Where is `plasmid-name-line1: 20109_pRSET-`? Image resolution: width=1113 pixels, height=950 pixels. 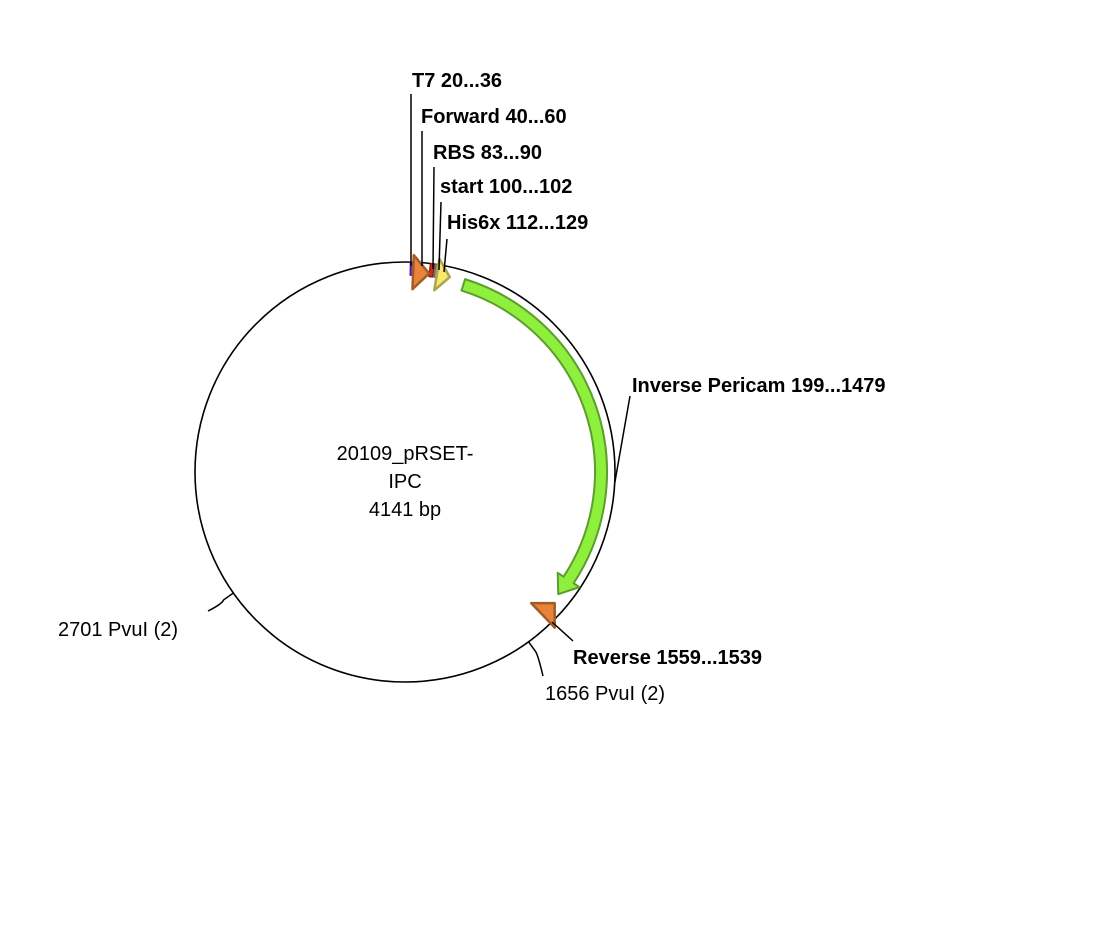 plasmid-name-line1: 20109_pRSET- is located at coordinates (405, 454).